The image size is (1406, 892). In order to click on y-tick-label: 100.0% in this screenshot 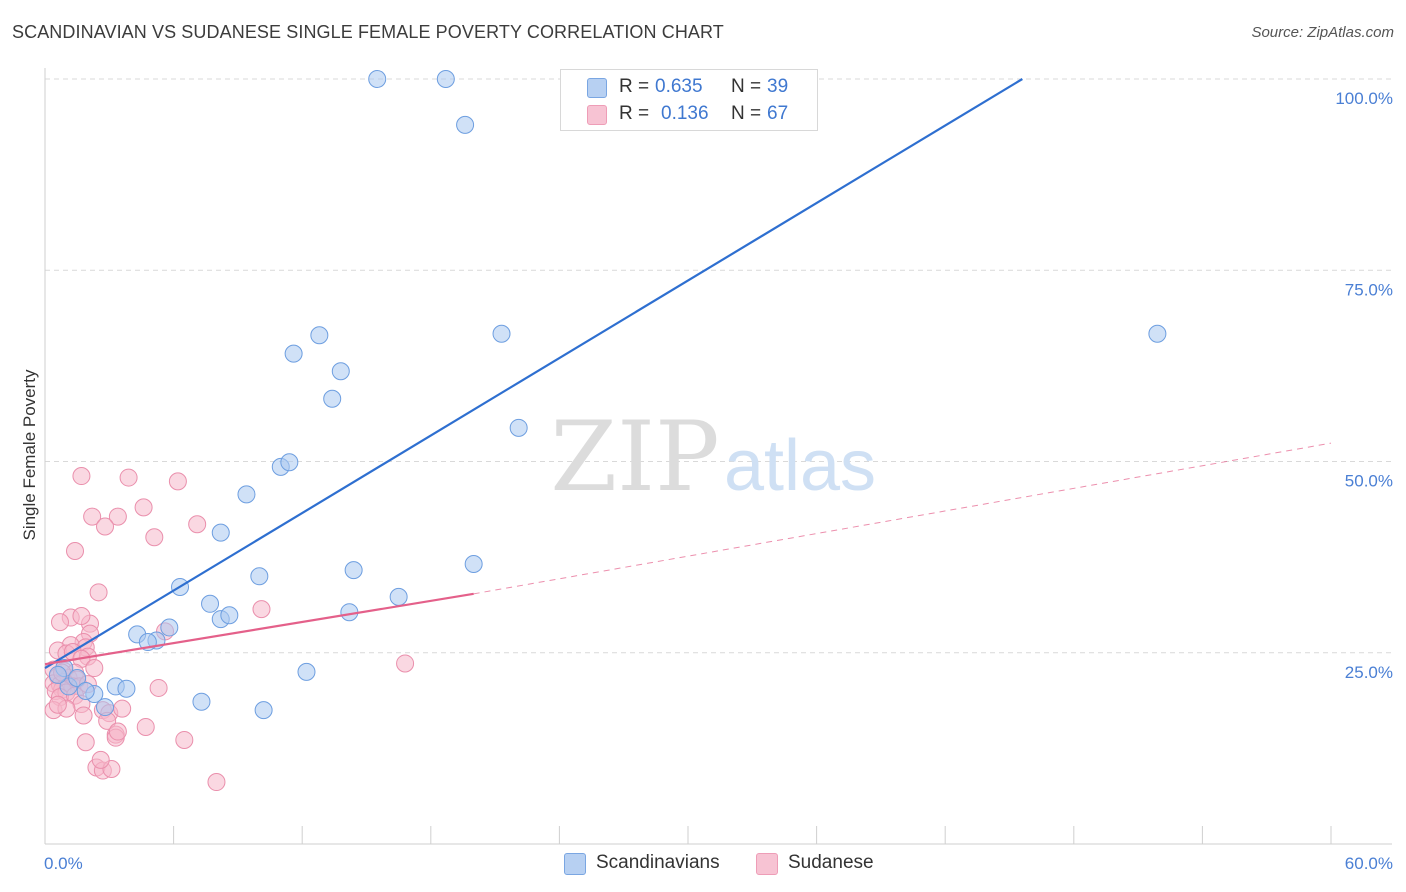, I will do `click(1364, 98)`.